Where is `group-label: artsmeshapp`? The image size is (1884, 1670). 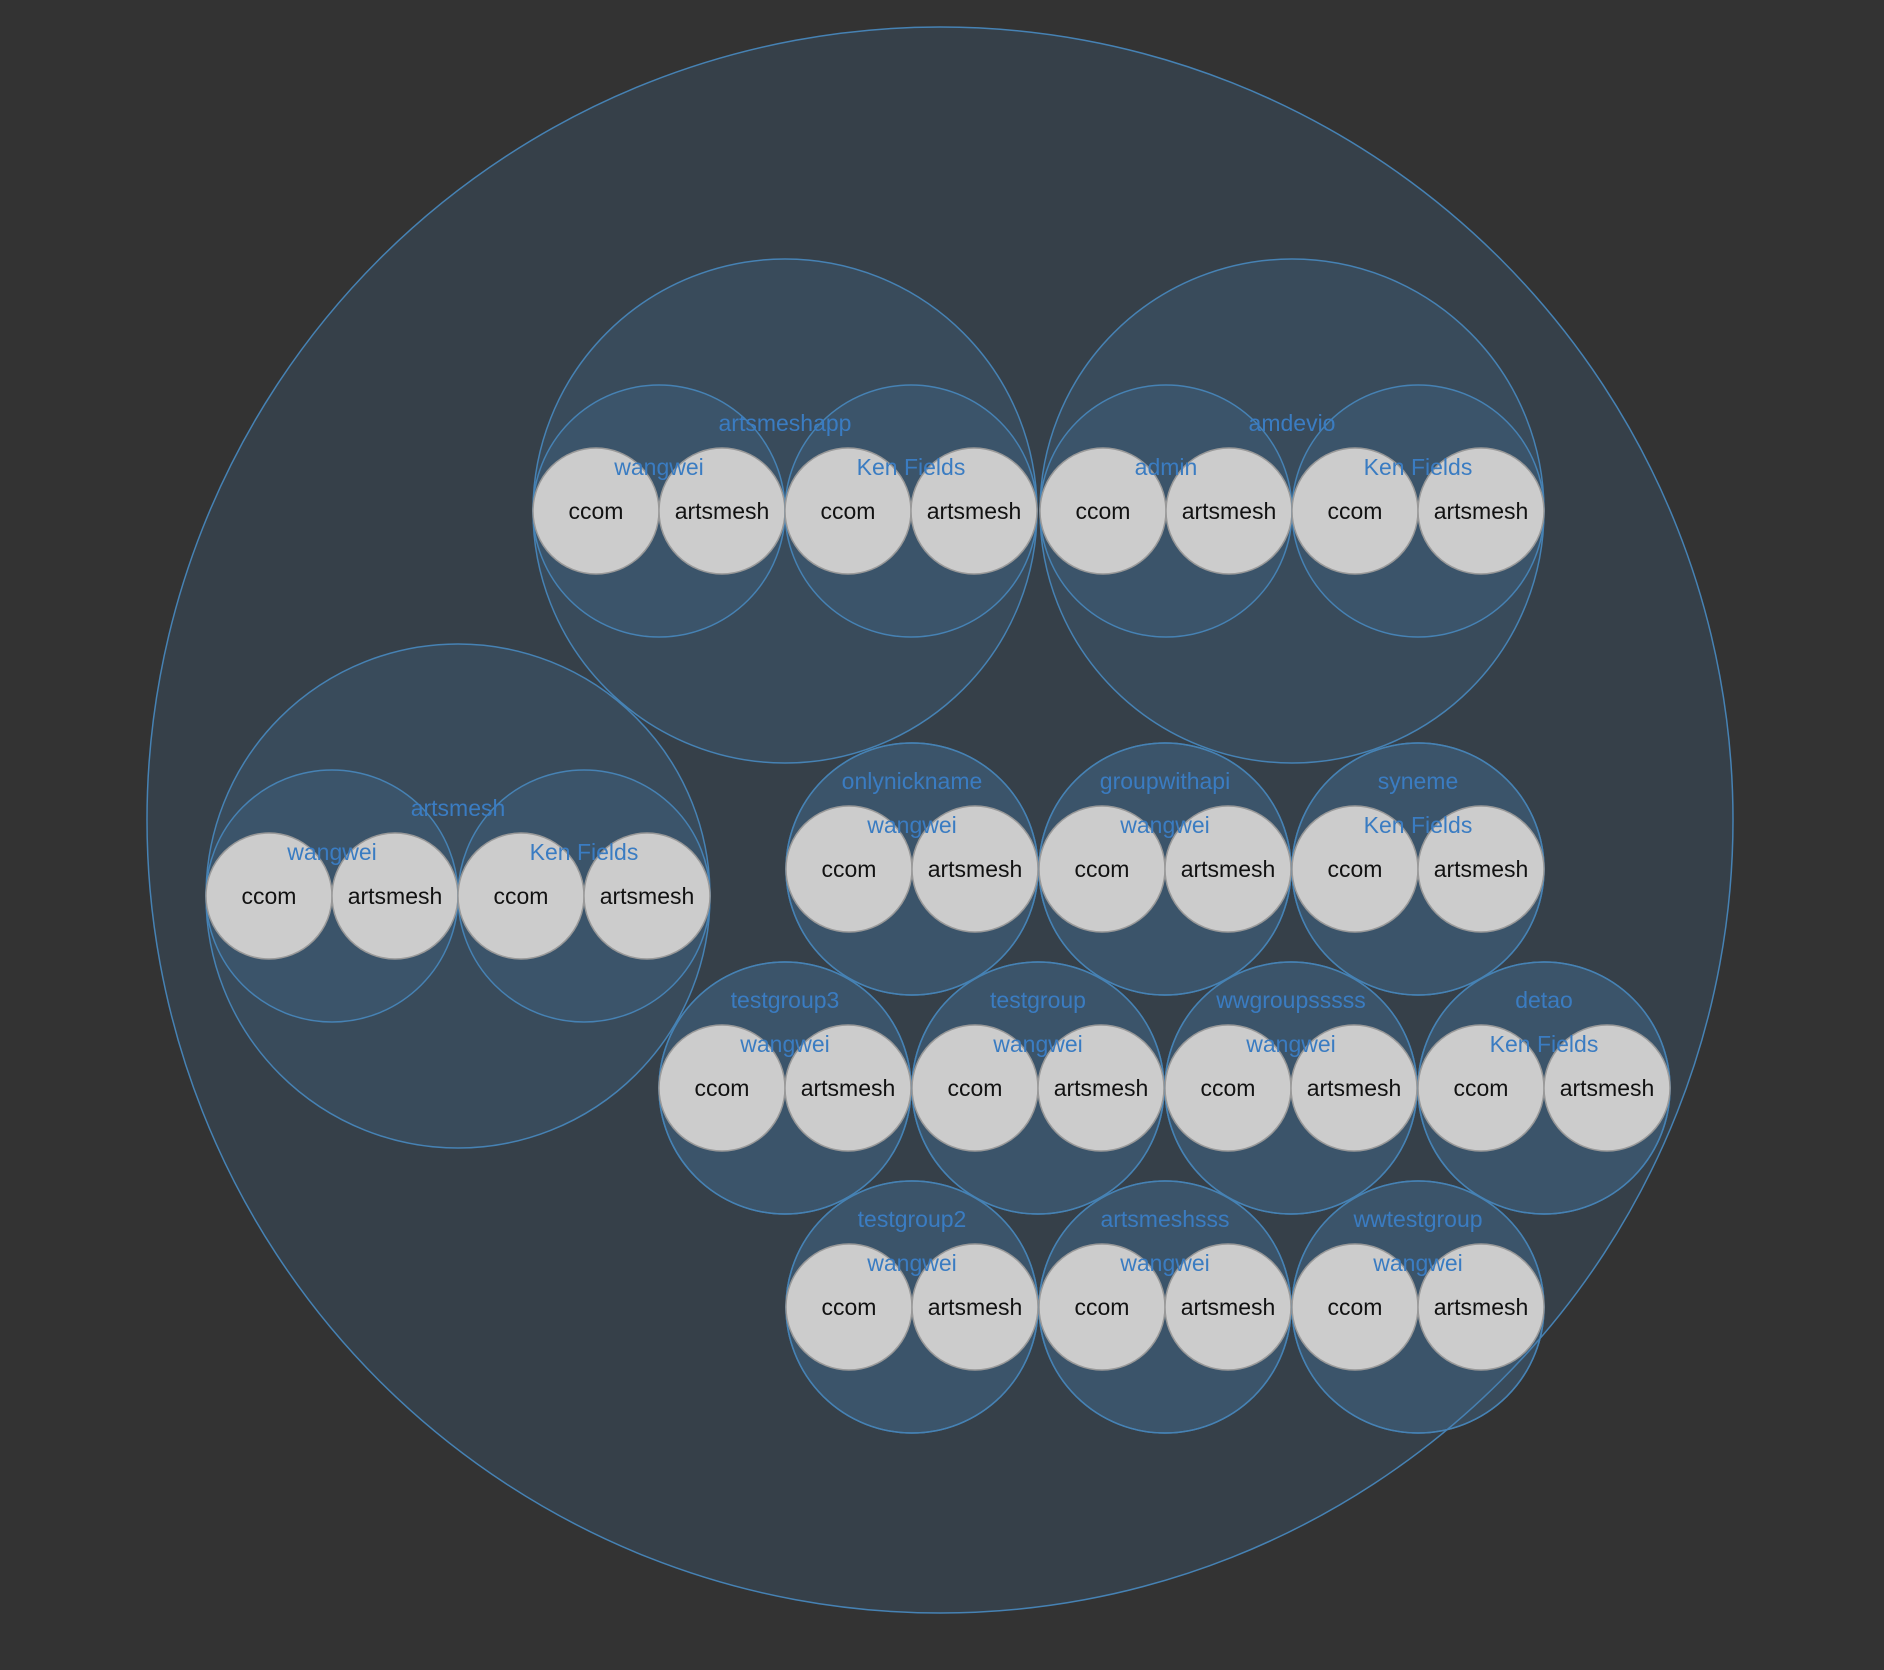
group-label: artsmeshapp is located at coordinates (785, 423).